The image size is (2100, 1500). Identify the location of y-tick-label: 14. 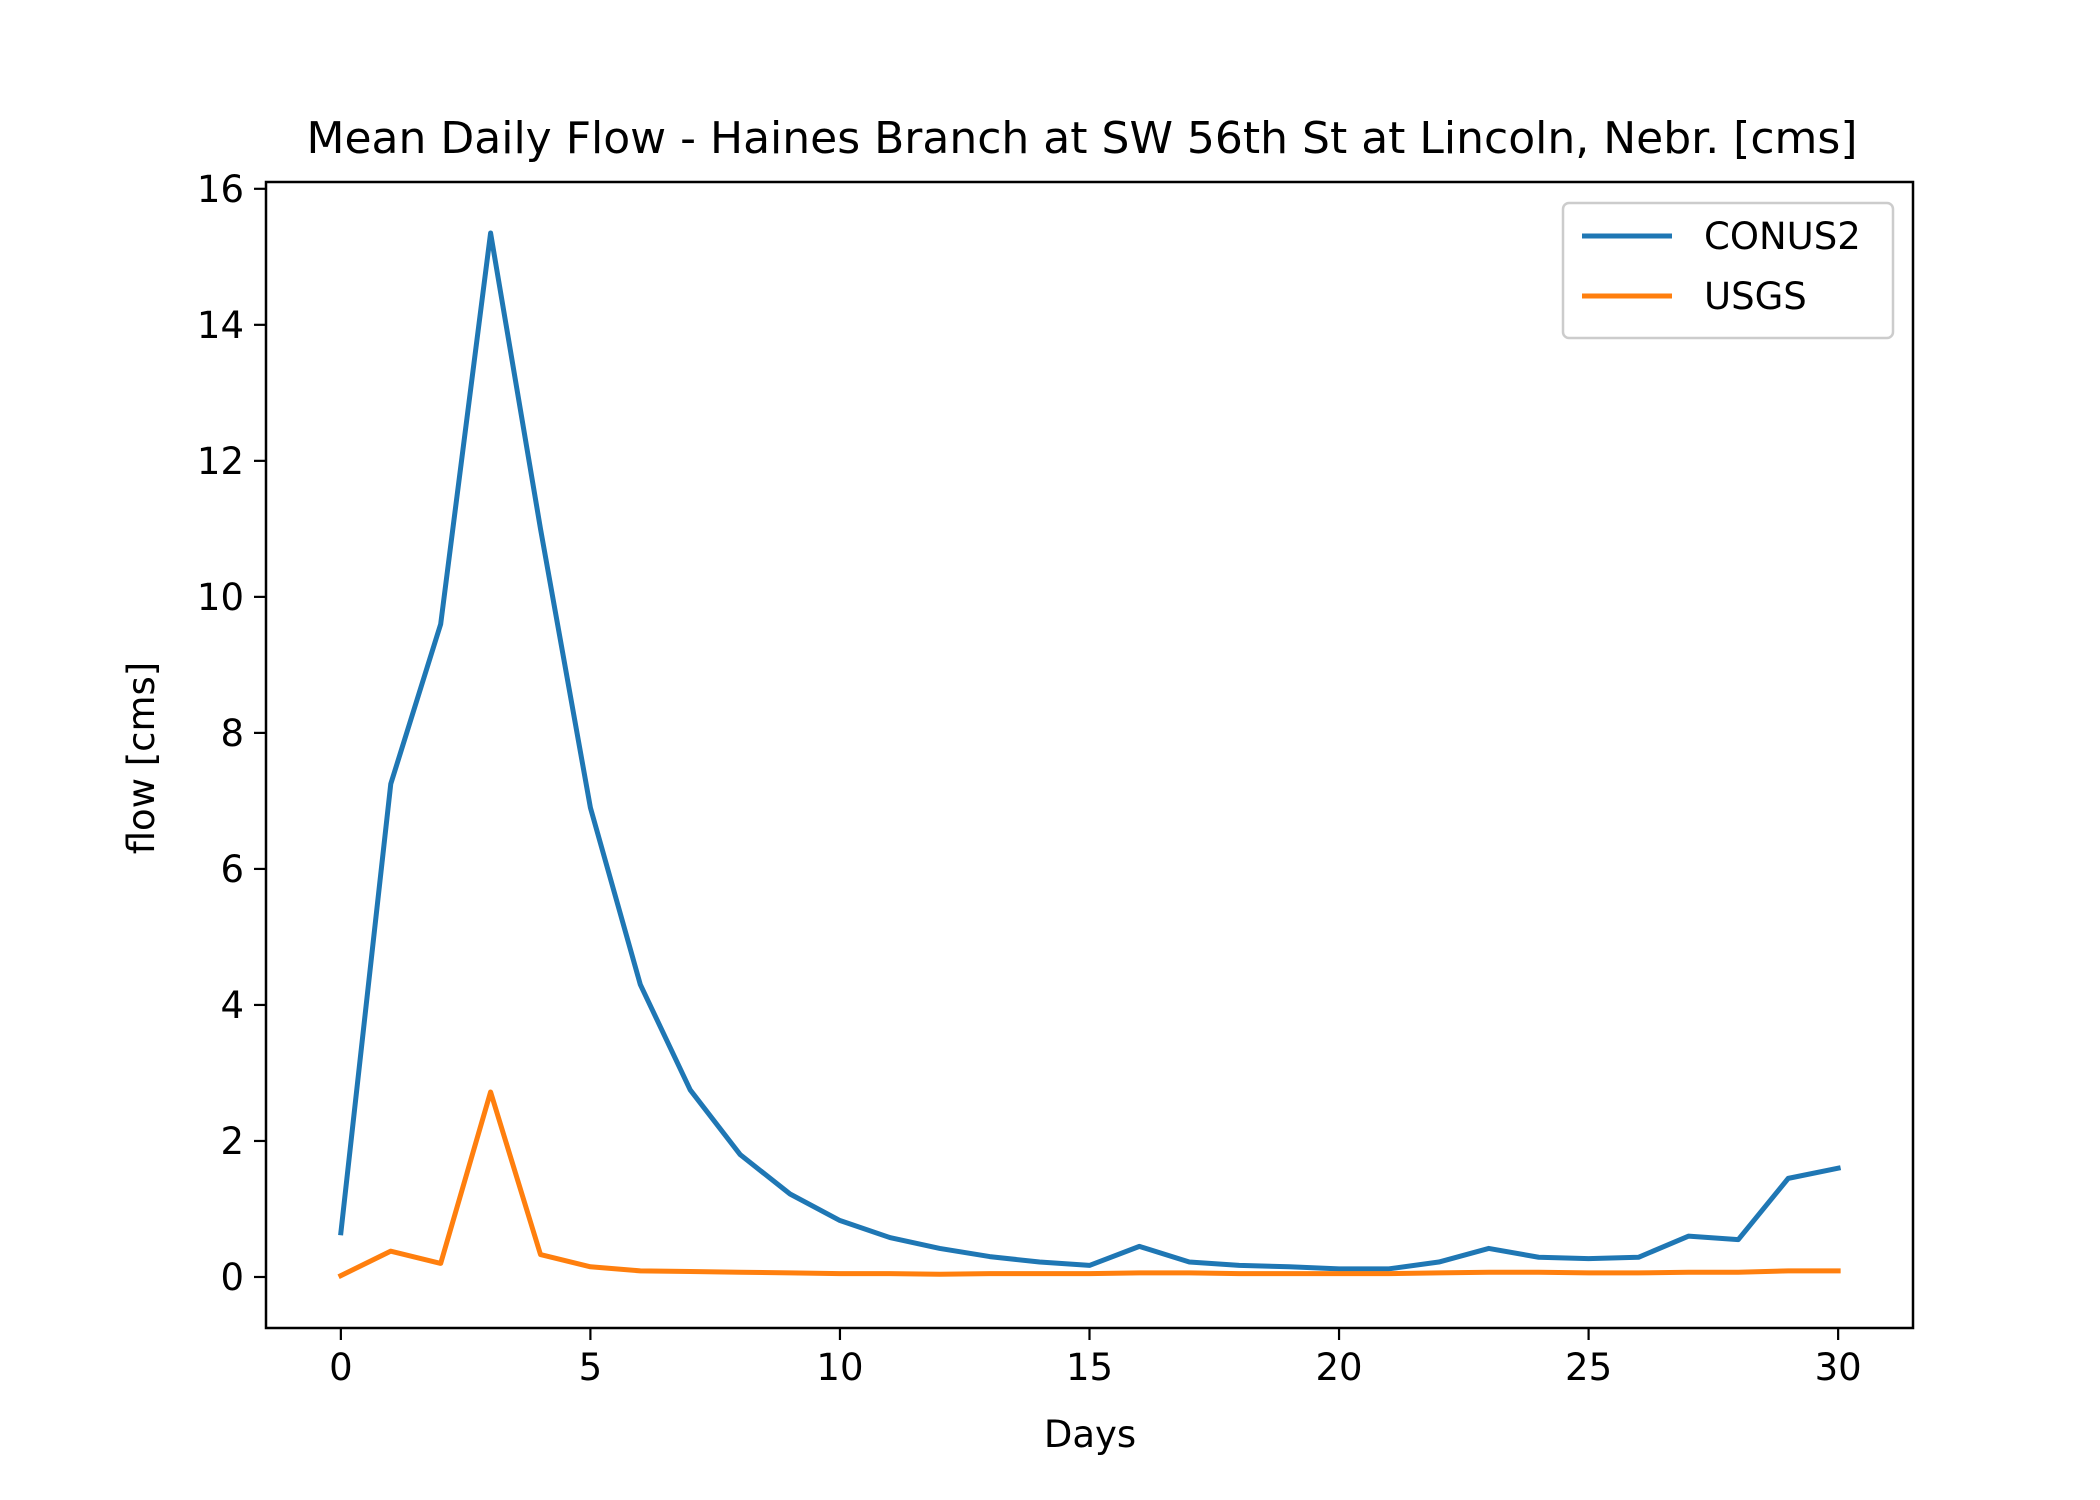
(220, 325).